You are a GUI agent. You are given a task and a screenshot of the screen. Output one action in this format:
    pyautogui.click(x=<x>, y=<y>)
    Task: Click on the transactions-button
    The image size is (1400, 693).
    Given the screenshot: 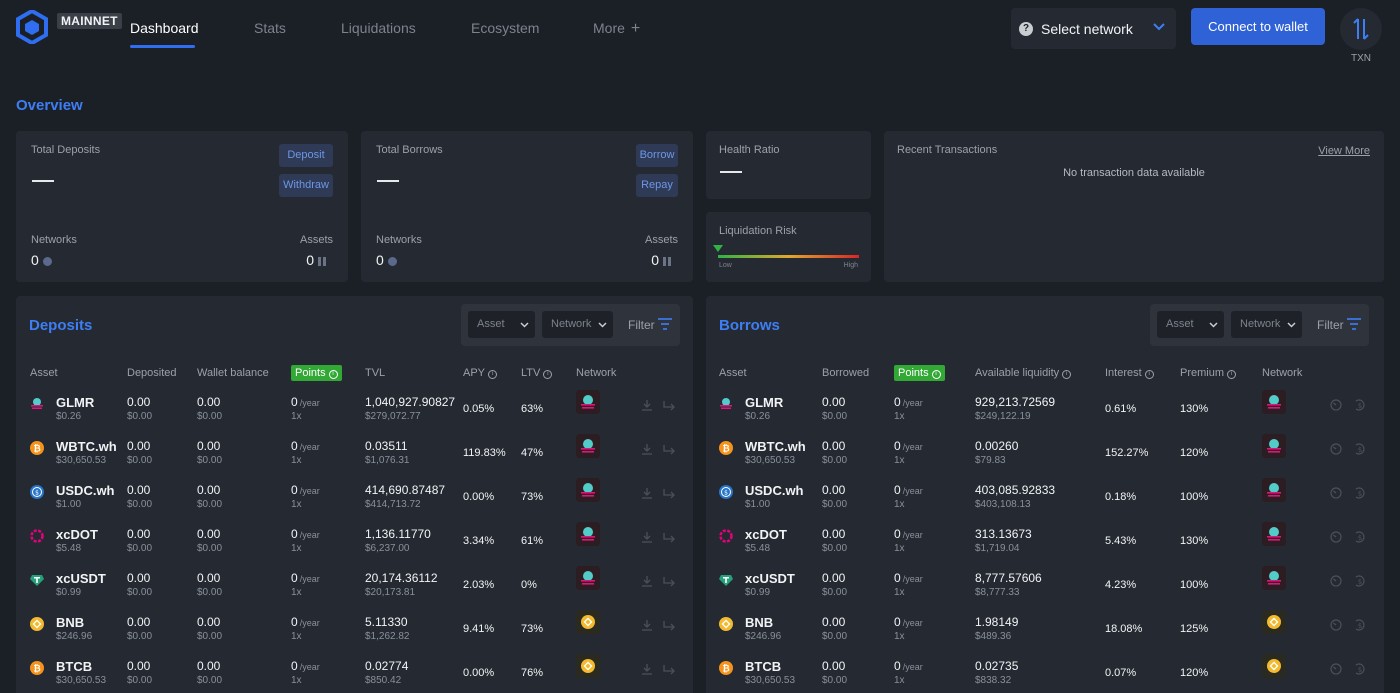 What is the action you would take?
    pyautogui.click(x=1361, y=29)
    